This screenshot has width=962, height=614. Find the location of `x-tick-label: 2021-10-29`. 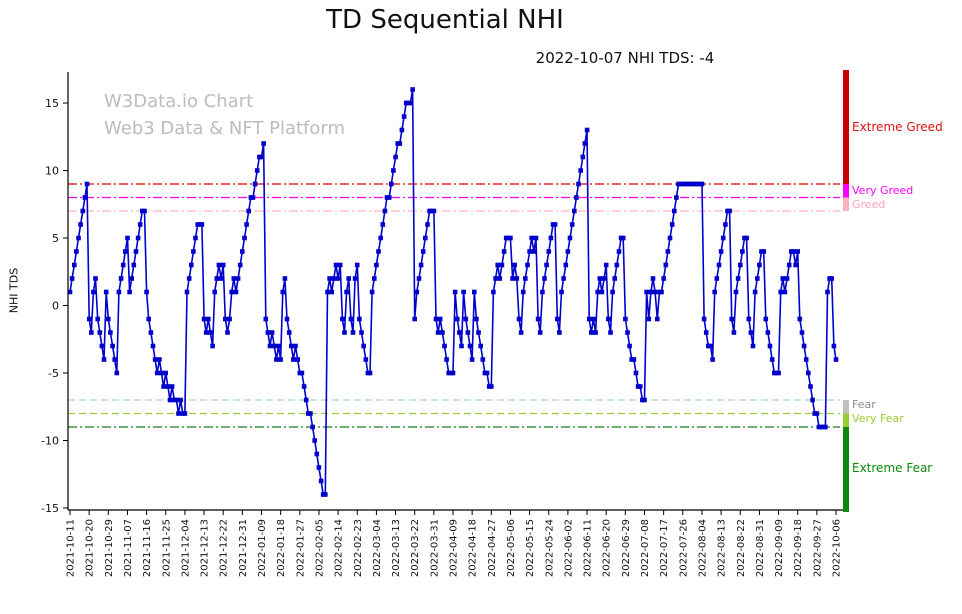

x-tick-label: 2021-10-29 is located at coordinates (109, 548).